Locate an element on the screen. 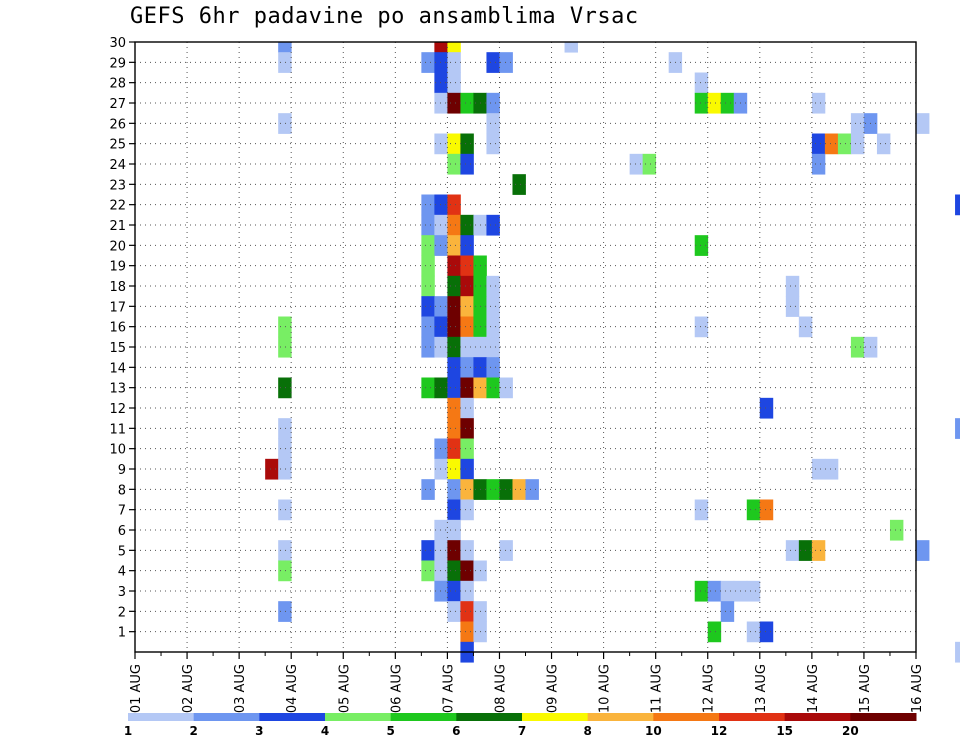 Image resolution: width=960 pixels, height=742 pixels. x-tick-label: 05 AUG is located at coordinates (344, 688).